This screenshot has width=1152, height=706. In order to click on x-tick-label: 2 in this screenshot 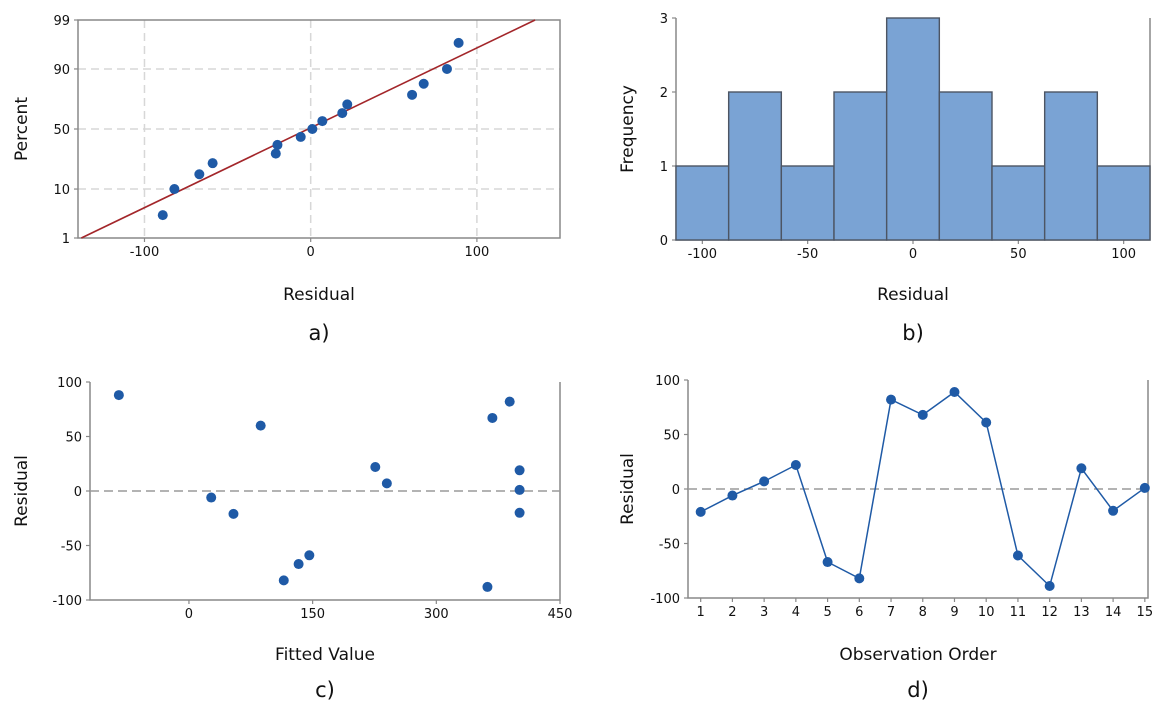, I will do `click(732, 612)`.